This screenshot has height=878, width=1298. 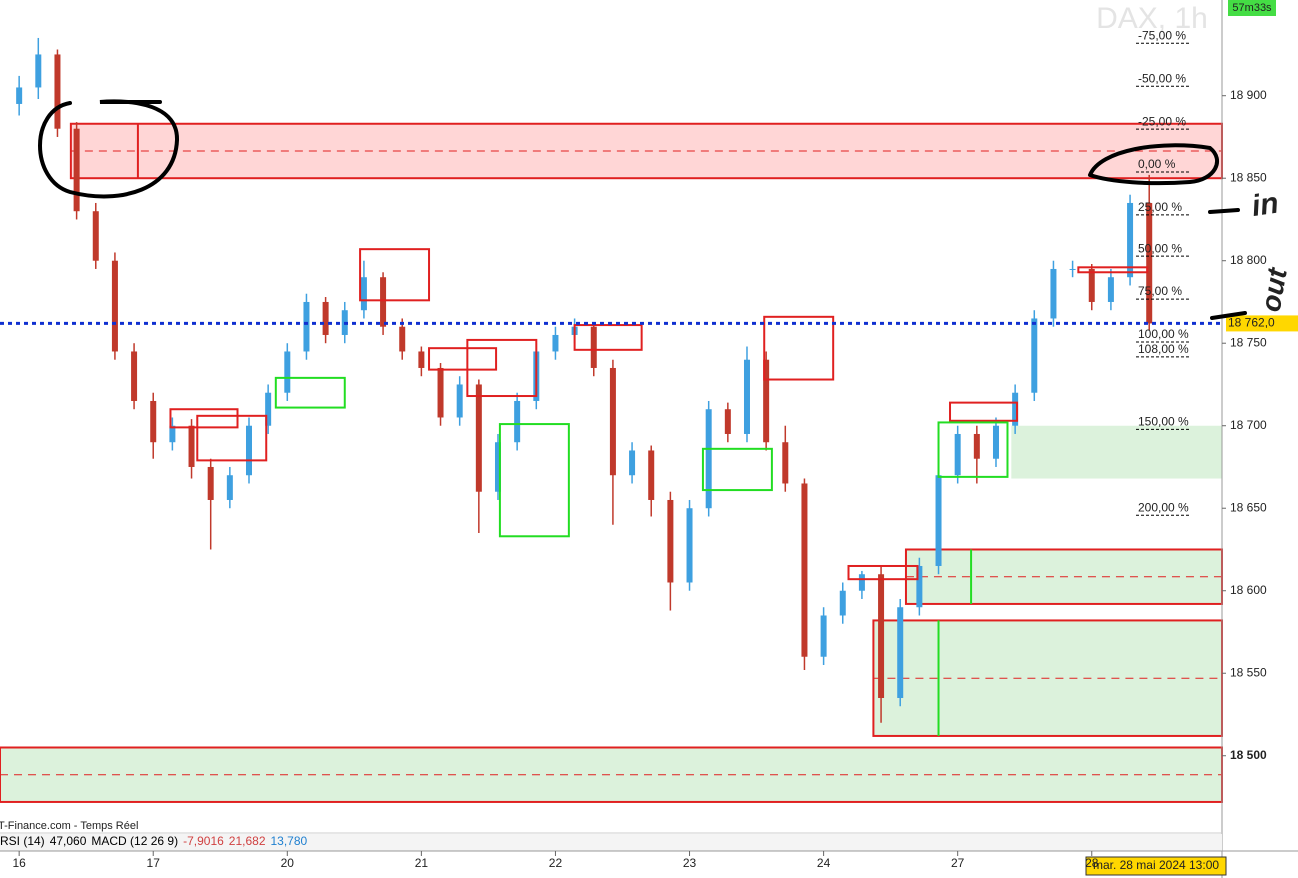 I want to click on fib-label: 0,00 %, so click(x=1157, y=164).